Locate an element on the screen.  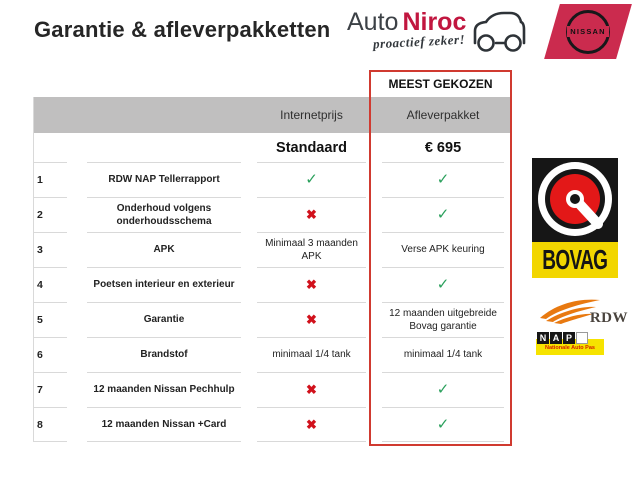
row-number: 5 is located at coordinates (56, 319).